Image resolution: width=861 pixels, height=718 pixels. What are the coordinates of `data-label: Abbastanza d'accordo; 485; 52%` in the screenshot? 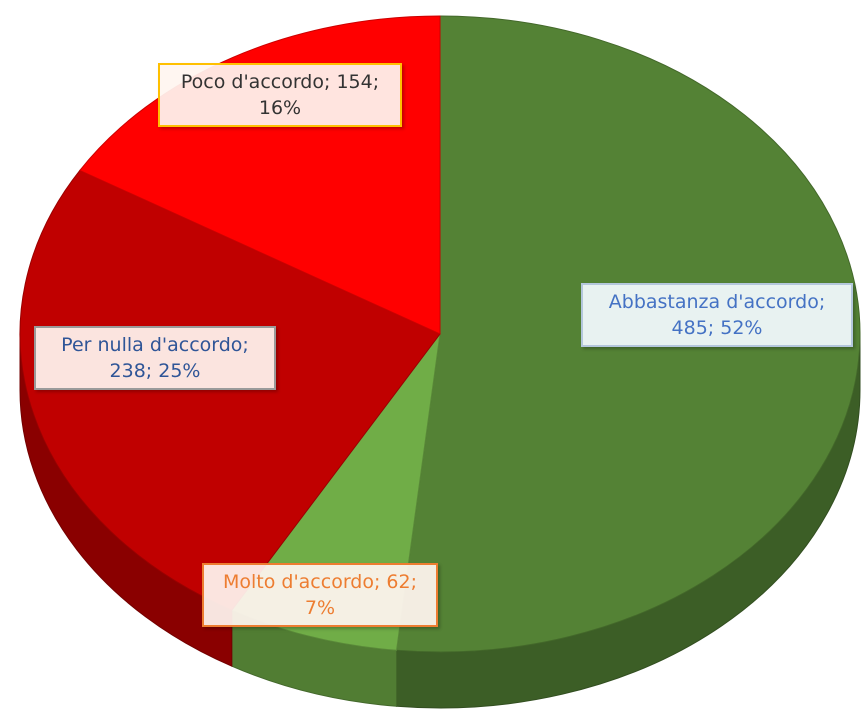 It's located at (717, 315).